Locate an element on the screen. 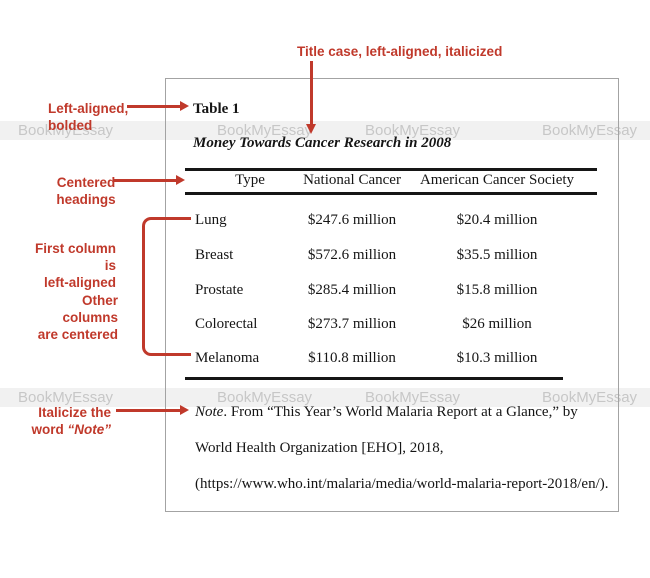  table-cell: $285.4 million is located at coordinates (352, 290).